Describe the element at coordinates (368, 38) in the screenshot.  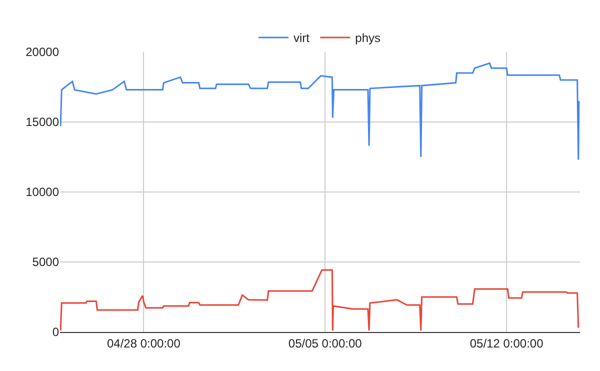
I see `legend-label: phys` at that location.